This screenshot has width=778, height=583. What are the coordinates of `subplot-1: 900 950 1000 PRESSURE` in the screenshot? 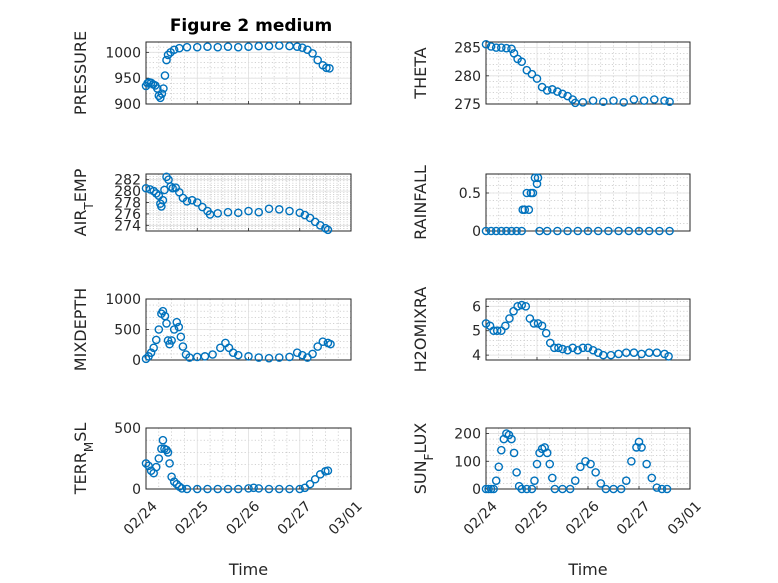 It's located at (211, 73).